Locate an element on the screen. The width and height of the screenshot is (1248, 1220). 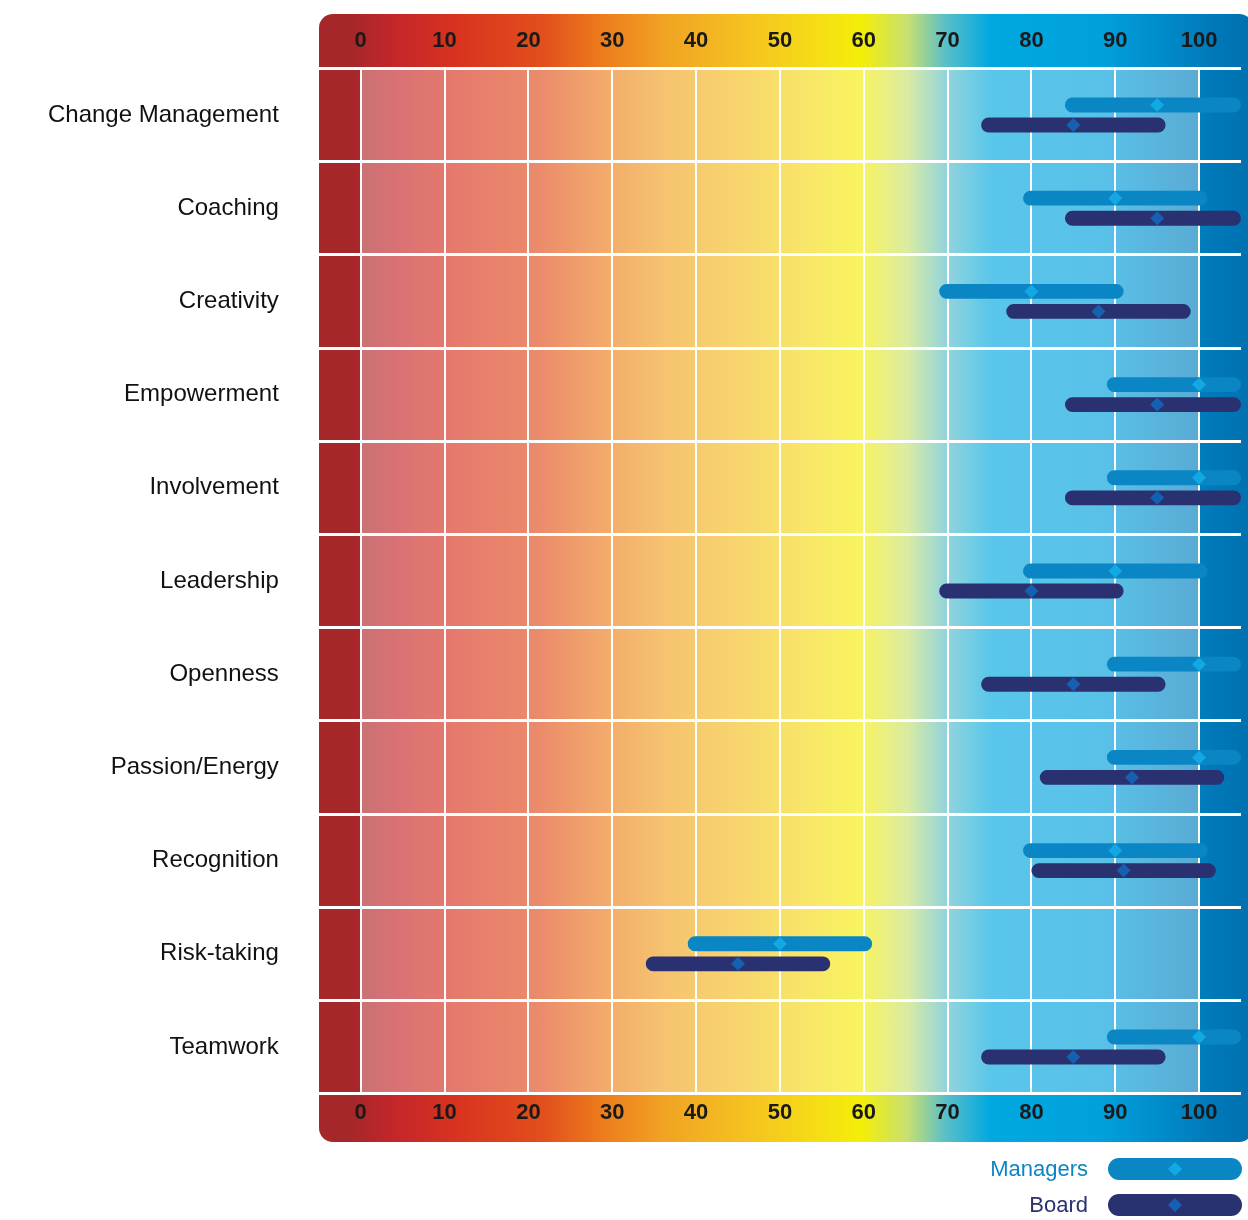
x-tick-label: 20 is located at coordinates (528, 1111).